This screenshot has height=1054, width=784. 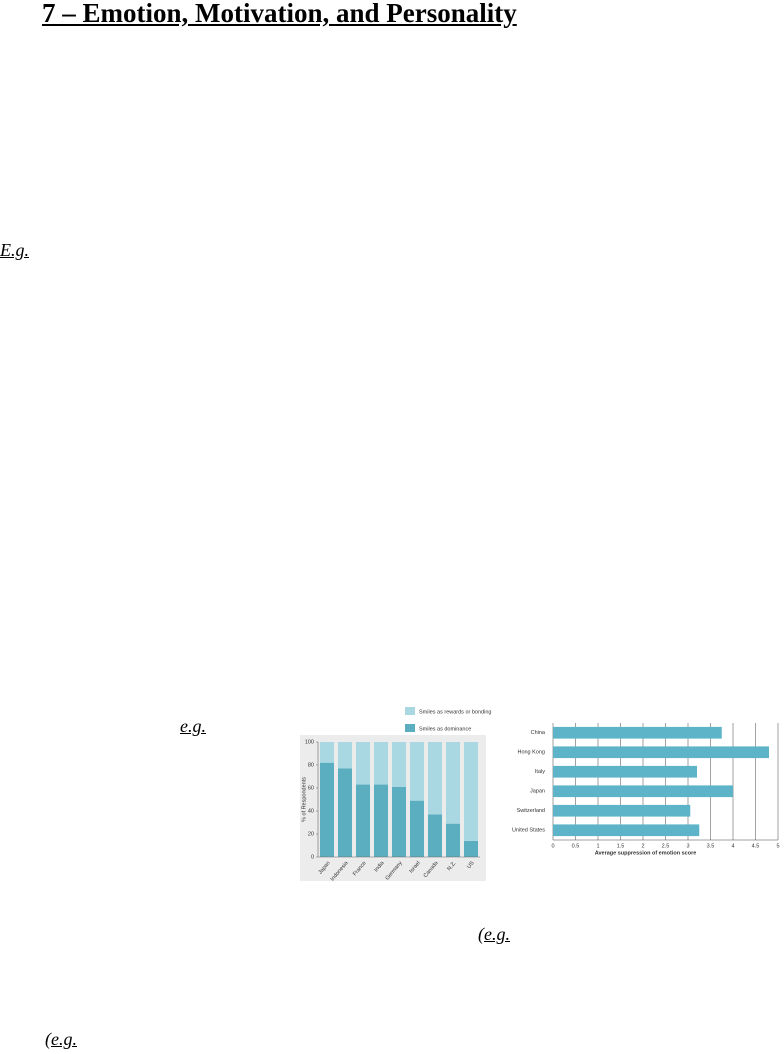 I want to click on y-tick-label: 80, so click(x=311, y=765).